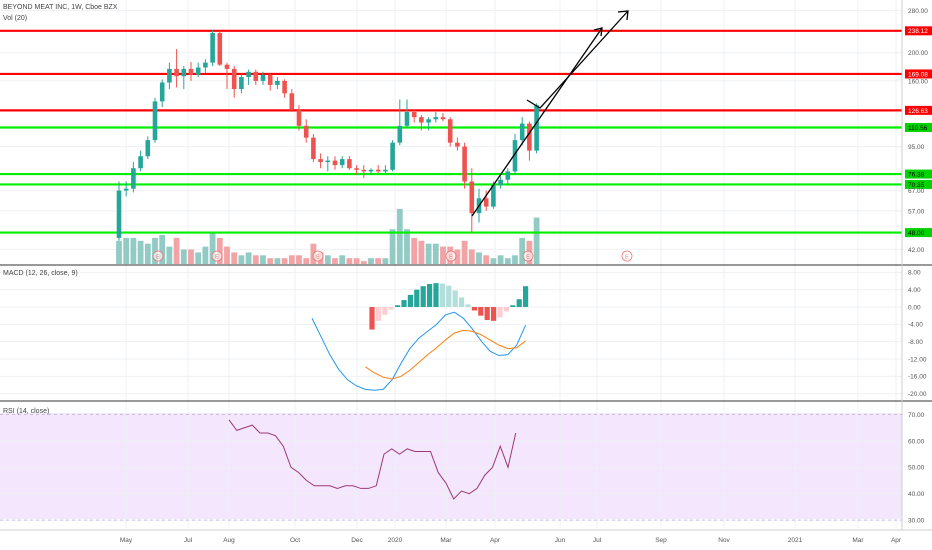 The image size is (932, 550). Describe the element at coordinates (914, 307) in the screenshot. I see `macd-tick-label: 0.00` at that location.